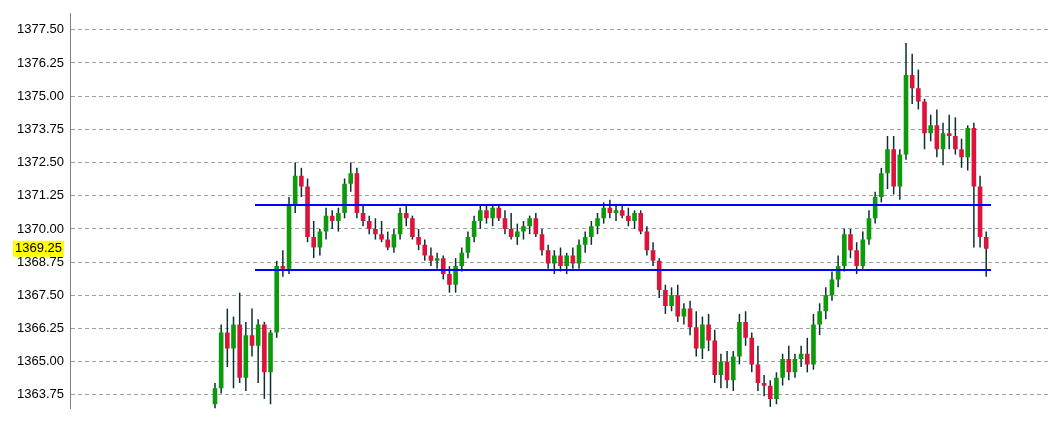 This screenshot has height=422, width=1051. What do you see at coordinates (40, 328) in the screenshot?
I see `y-tick-label: 1366.25` at bounding box center [40, 328].